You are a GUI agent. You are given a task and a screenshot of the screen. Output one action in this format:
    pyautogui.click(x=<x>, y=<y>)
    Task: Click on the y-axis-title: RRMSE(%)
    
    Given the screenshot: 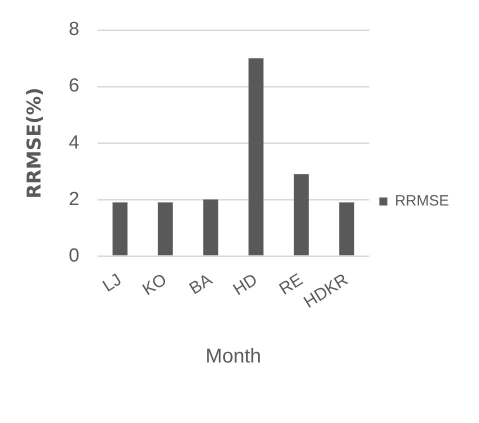 What is the action you would take?
    pyautogui.click(x=34, y=143)
    